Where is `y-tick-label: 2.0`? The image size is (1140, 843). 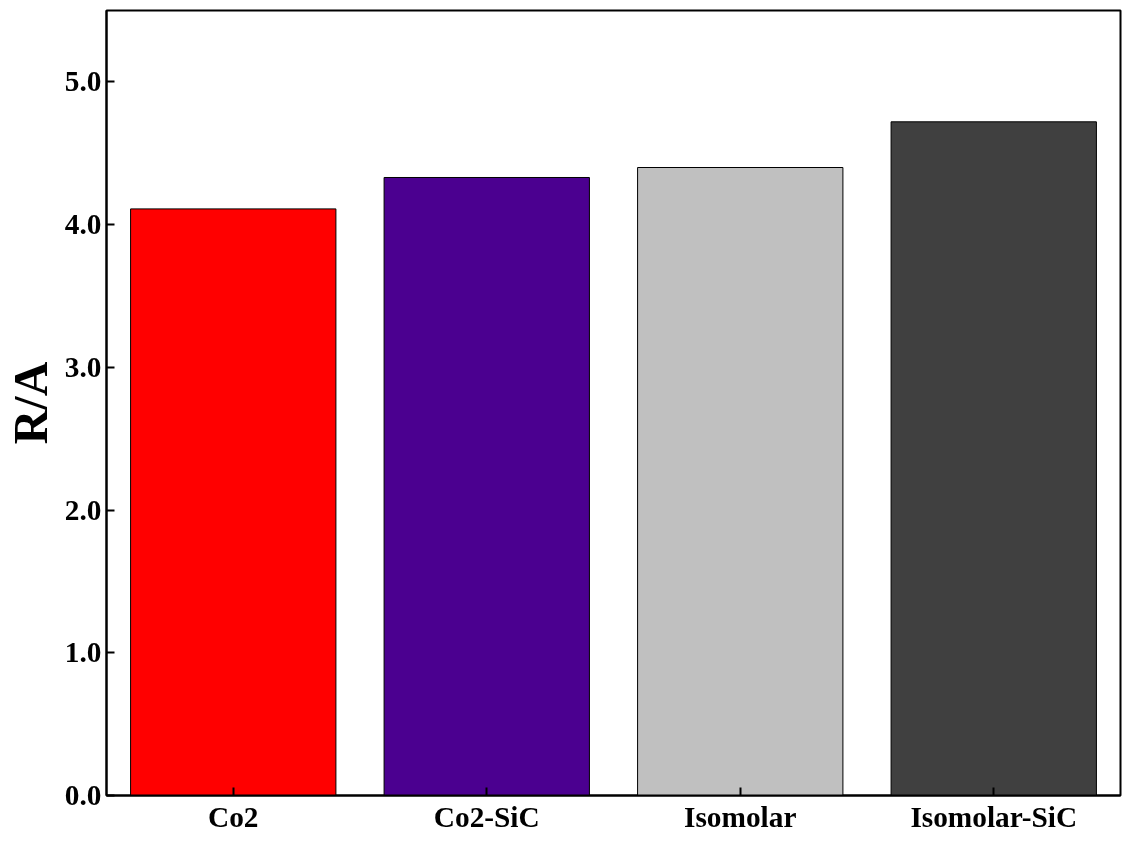
y-tick-label: 2.0 is located at coordinates (83, 509).